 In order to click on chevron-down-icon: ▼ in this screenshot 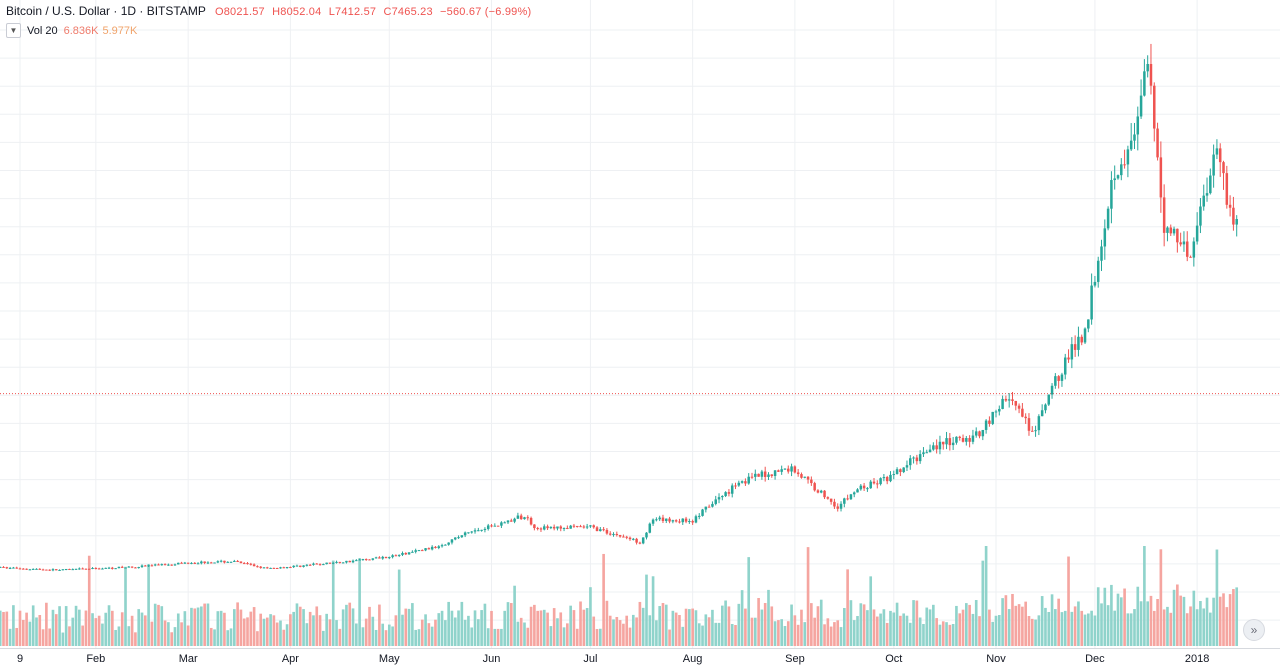, I will do `click(13, 30)`.